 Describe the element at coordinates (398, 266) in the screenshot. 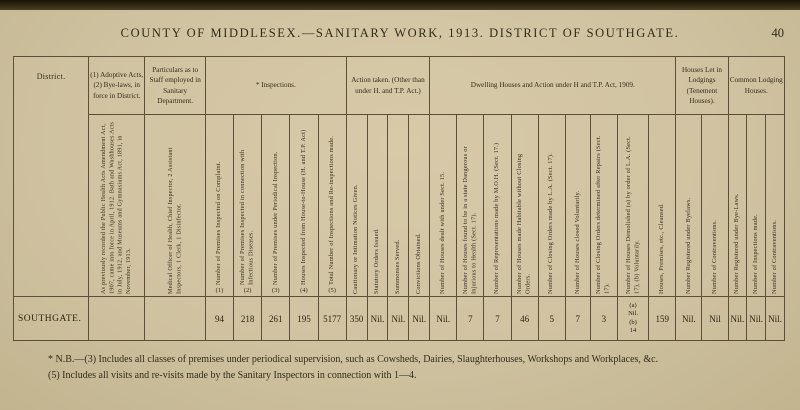

I see `rotated-column-label: Summonses Served.` at that location.